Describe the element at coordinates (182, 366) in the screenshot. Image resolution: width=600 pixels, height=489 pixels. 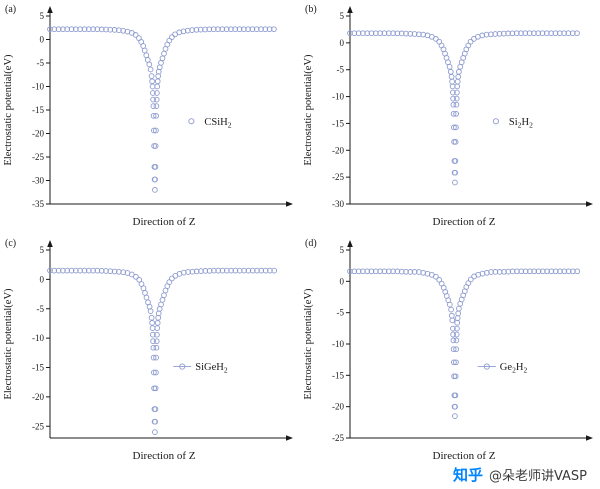
I see `legend-marker` at that location.